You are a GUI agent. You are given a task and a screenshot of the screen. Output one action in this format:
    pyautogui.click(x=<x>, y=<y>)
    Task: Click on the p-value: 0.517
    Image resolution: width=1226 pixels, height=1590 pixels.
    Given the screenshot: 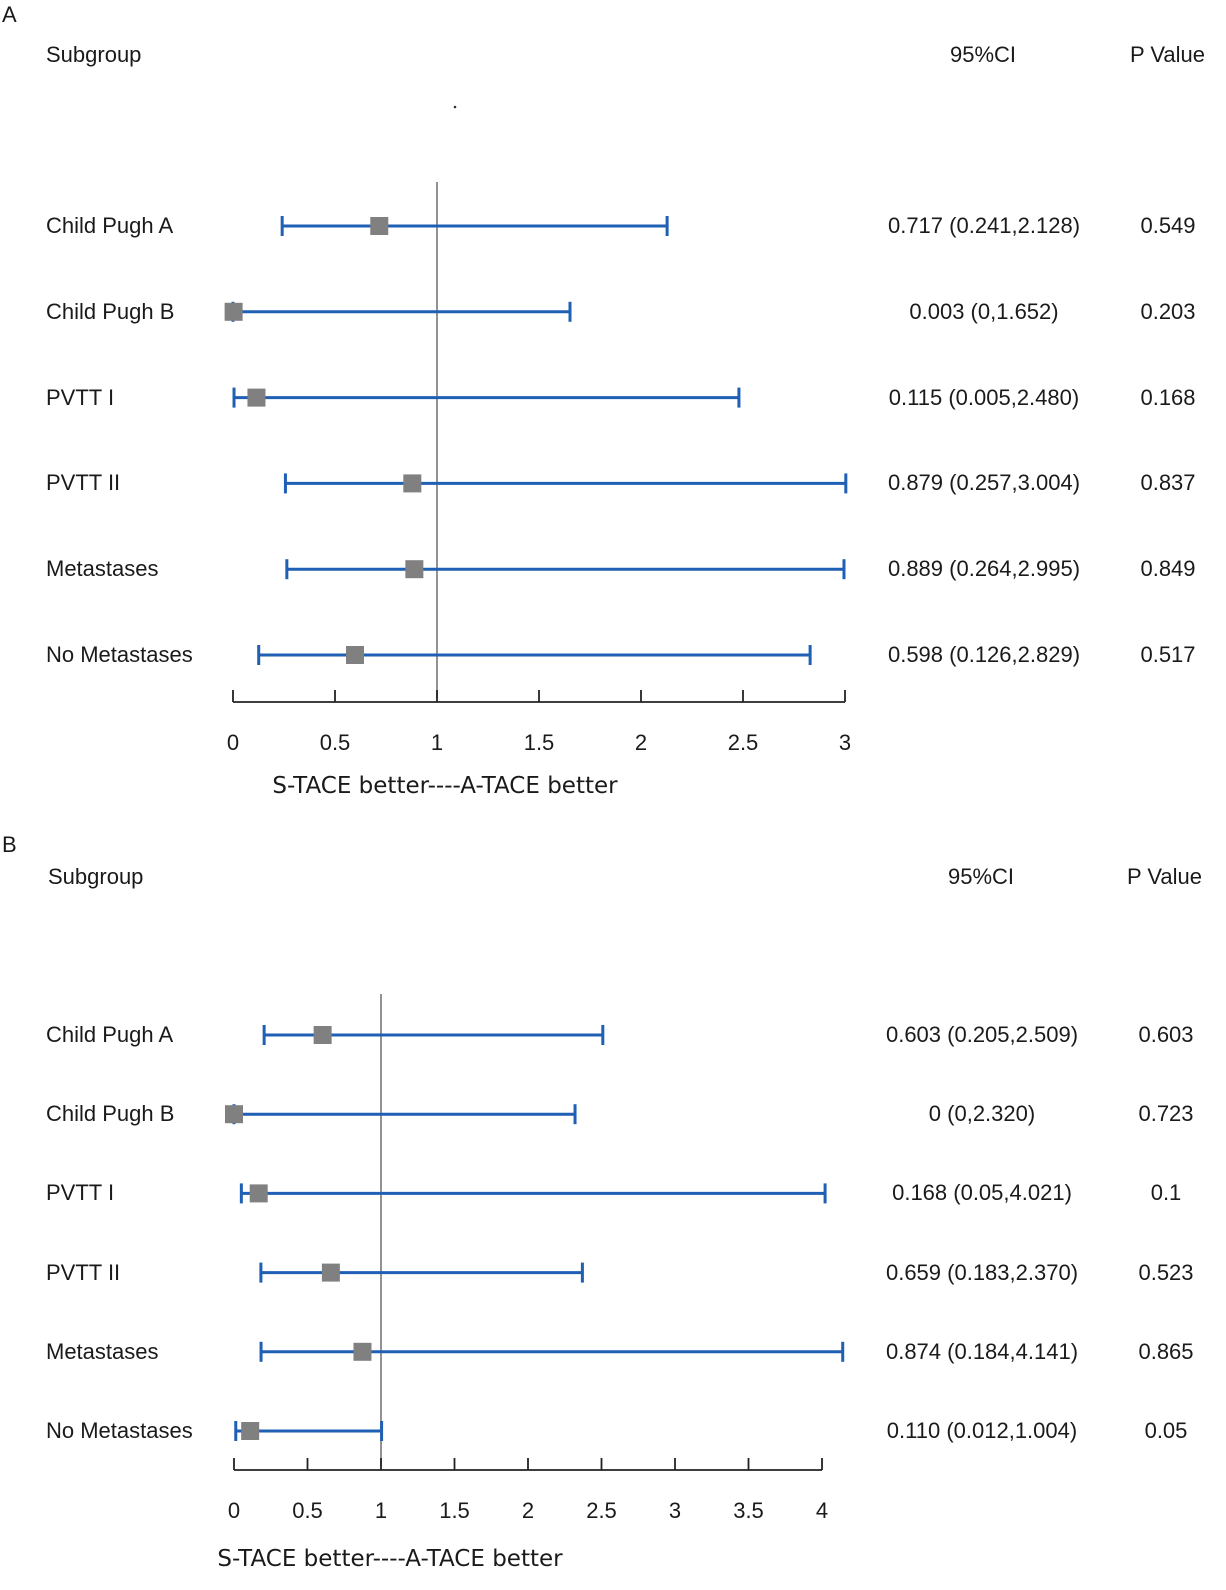 What is the action you would take?
    pyautogui.click(x=1168, y=654)
    